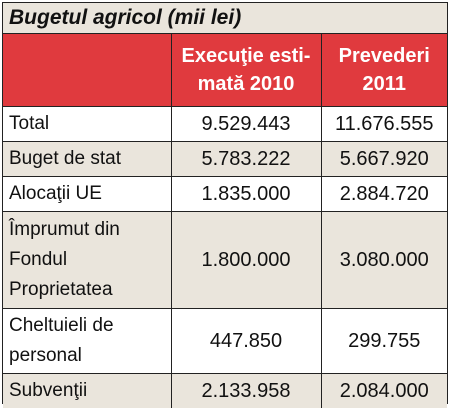 The height and width of the screenshot is (408, 450). What do you see at coordinates (225, 18) in the screenshot?
I see `table-title: Bugetul agricol (mii lei)` at bounding box center [225, 18].